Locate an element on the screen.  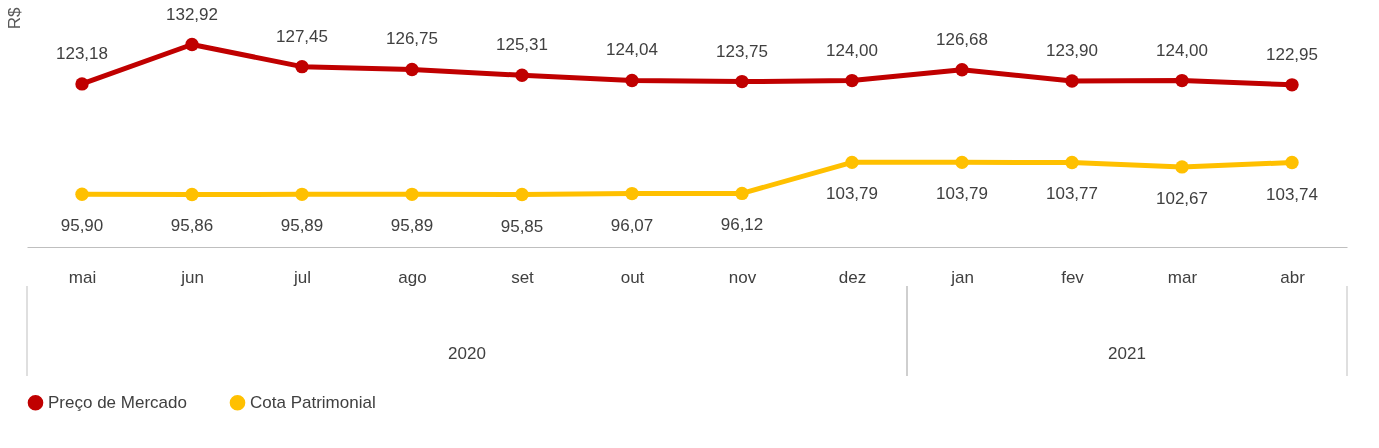
data-label: 123,90 is located at coordinates (1072, 50).